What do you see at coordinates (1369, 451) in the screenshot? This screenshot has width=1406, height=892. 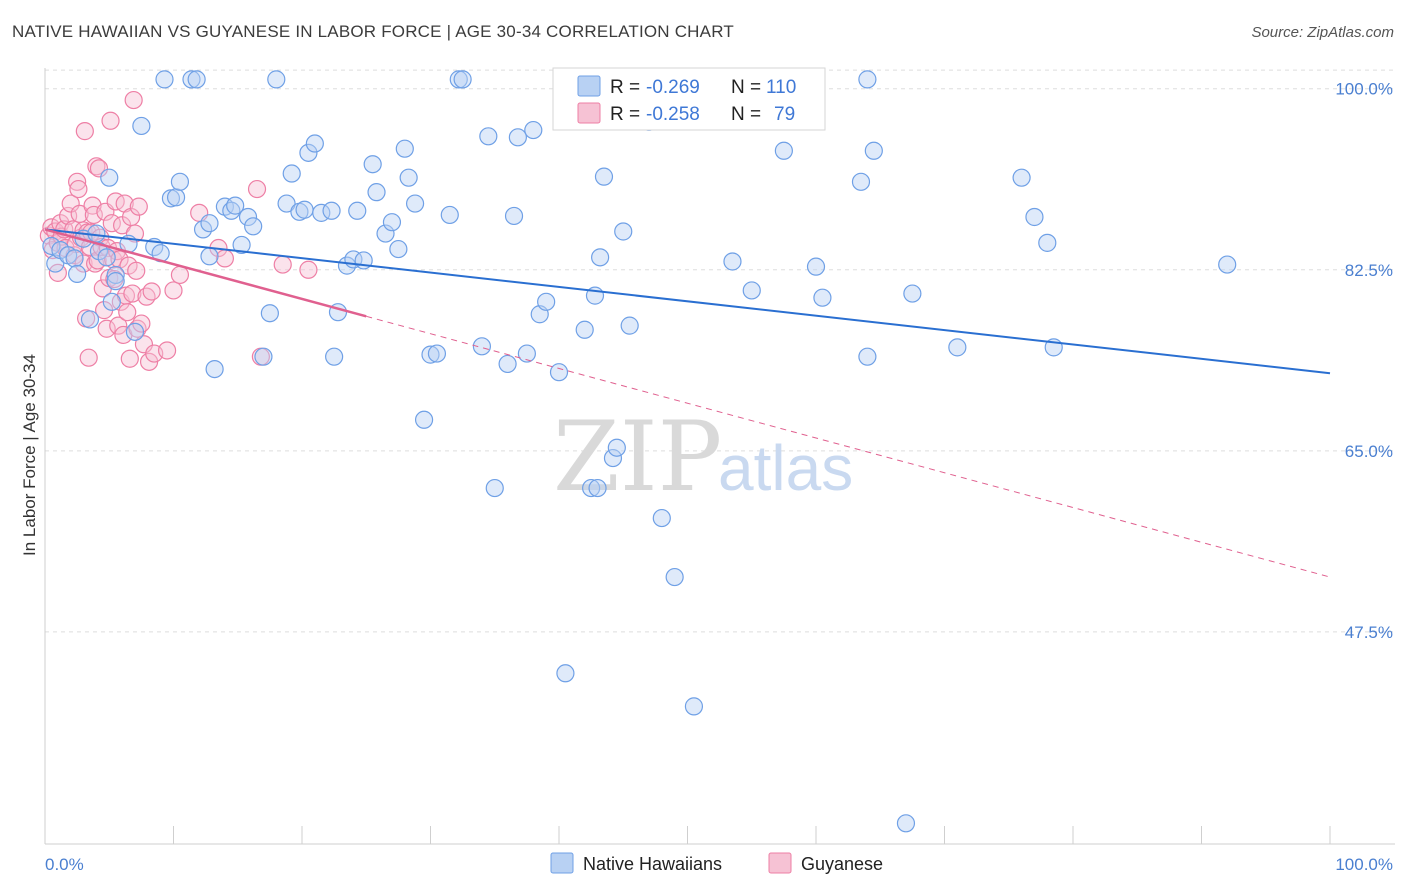 I see `y-tick-label: 65.0%` at bounding box center [1369, 451].